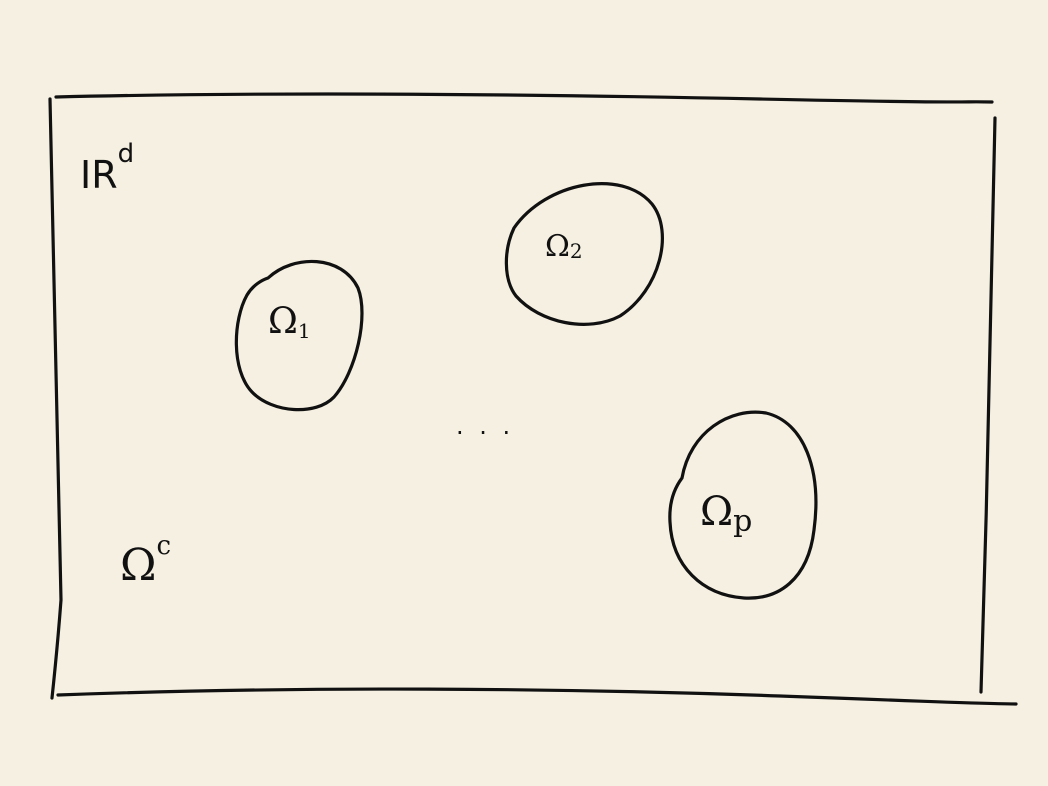 This screenshot has width=1048, height=786. I want to click on space-label: IRd, so click(107, 168).